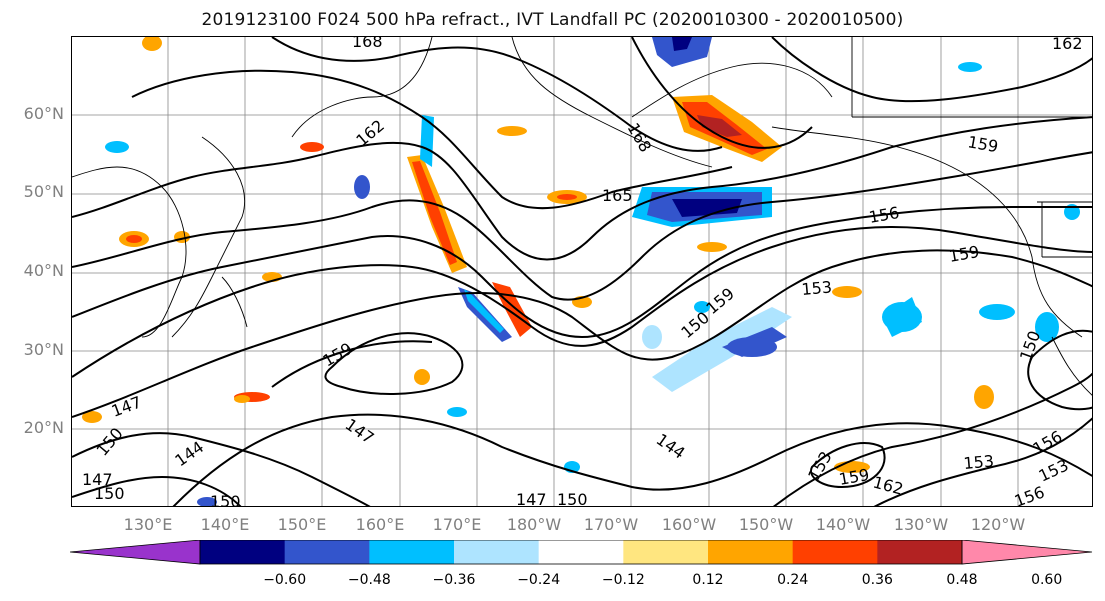 The image size is (1105, 601). What do you see at coordinates (43, 191) in the screenshot?
I see `lat-label-50n: 50°N` at bounding box center [43, 191].